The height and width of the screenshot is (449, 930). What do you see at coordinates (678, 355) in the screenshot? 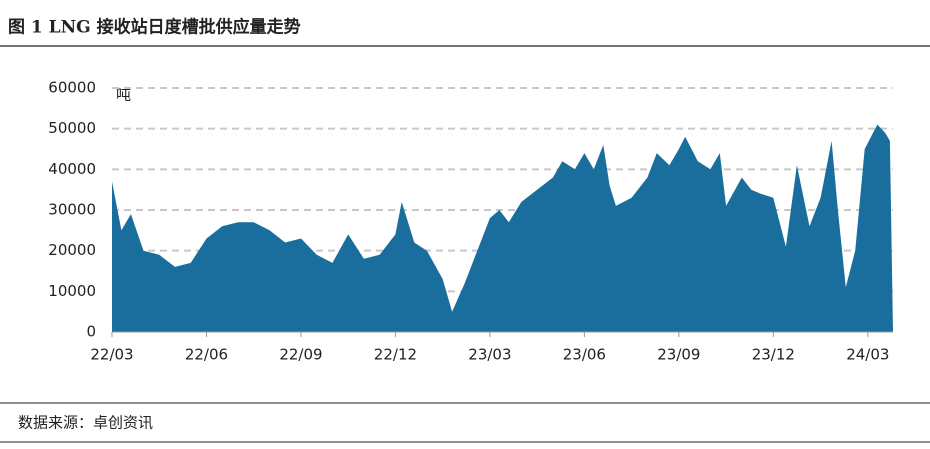
I see `x-tick-label: 23/09` at bounding box center [678, 355].